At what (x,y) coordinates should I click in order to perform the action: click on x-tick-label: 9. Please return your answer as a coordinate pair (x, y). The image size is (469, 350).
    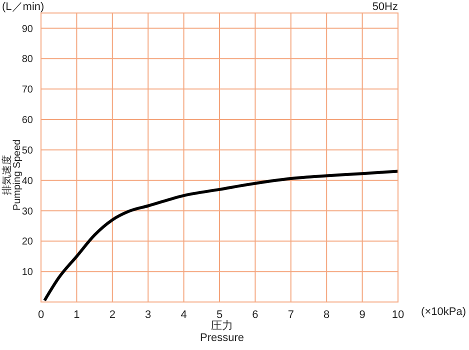
    Looking at the image, I should click on (362, 314).